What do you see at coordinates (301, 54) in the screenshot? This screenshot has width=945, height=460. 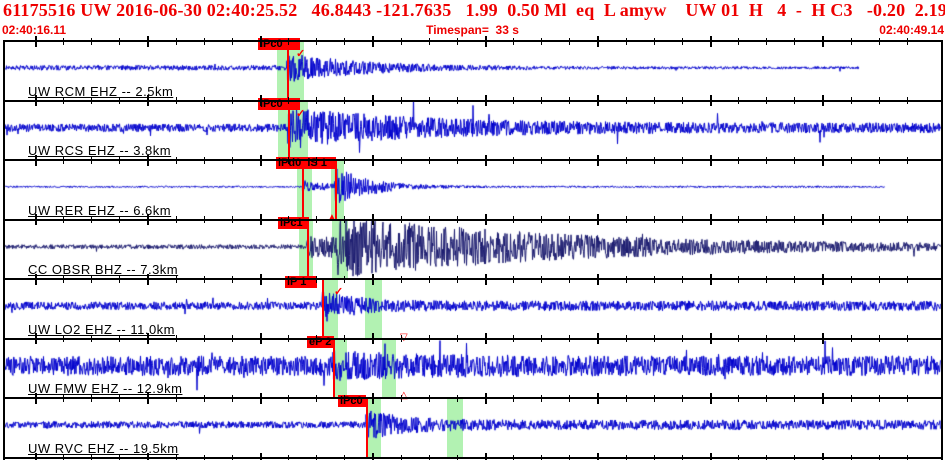 I see `pick-check-icon: ✓` at bounding box center [301, 54].